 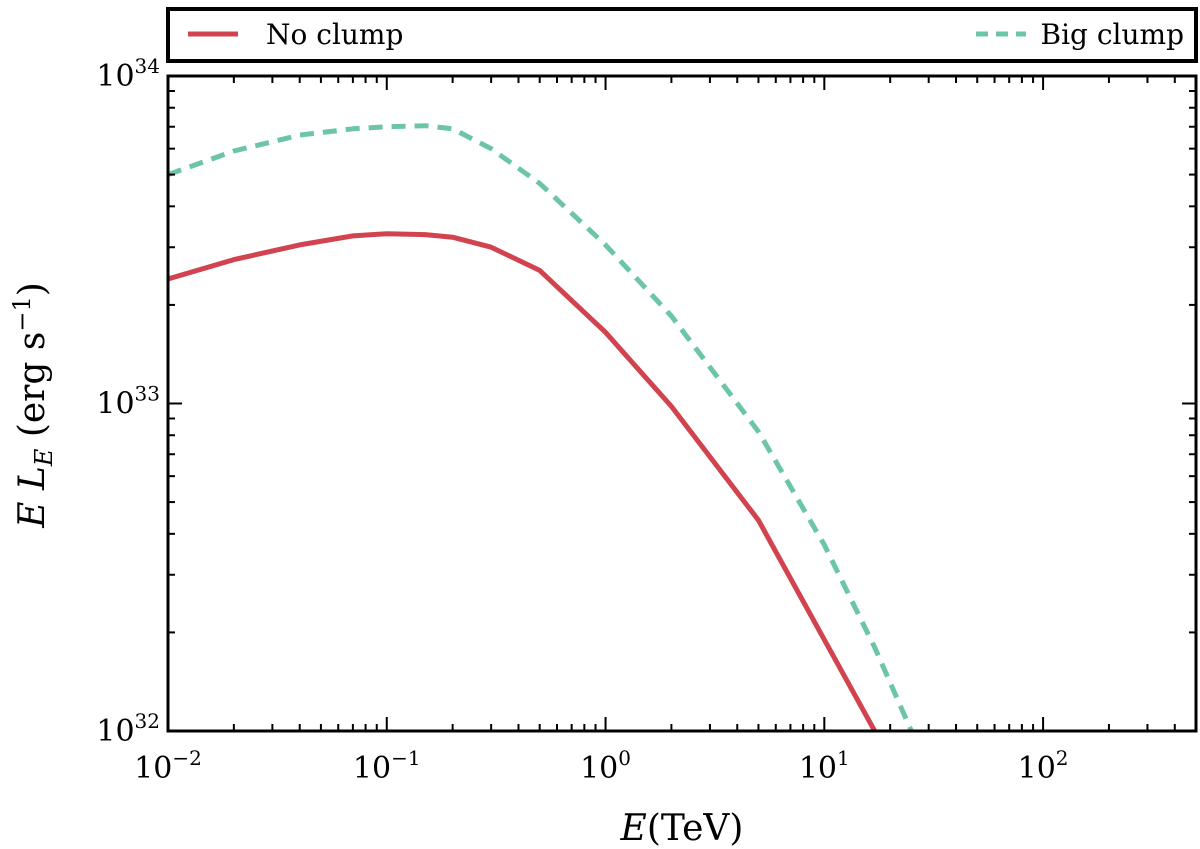 I want to click on legend-label-big-clump: Big clump, so click(x=1113, y=34).